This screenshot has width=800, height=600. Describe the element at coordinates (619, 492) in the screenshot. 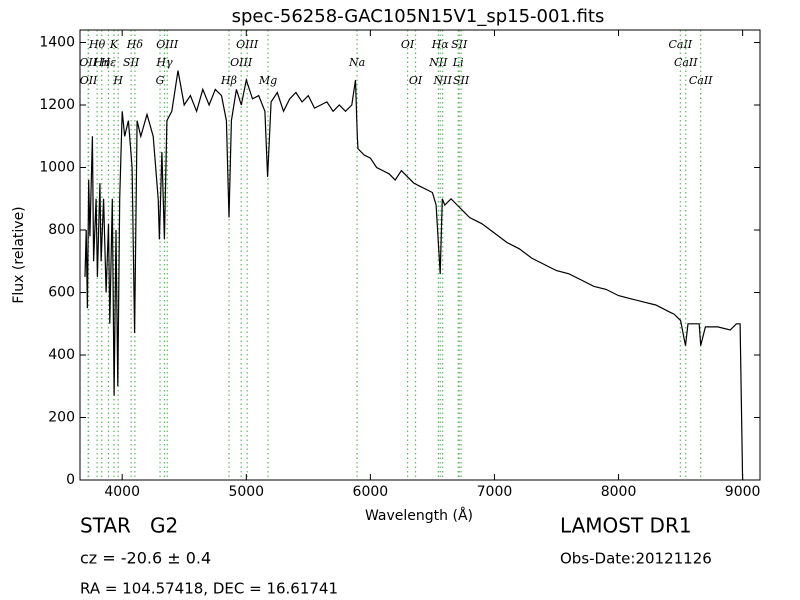

I see `x-tick-label: 8000` at that location.